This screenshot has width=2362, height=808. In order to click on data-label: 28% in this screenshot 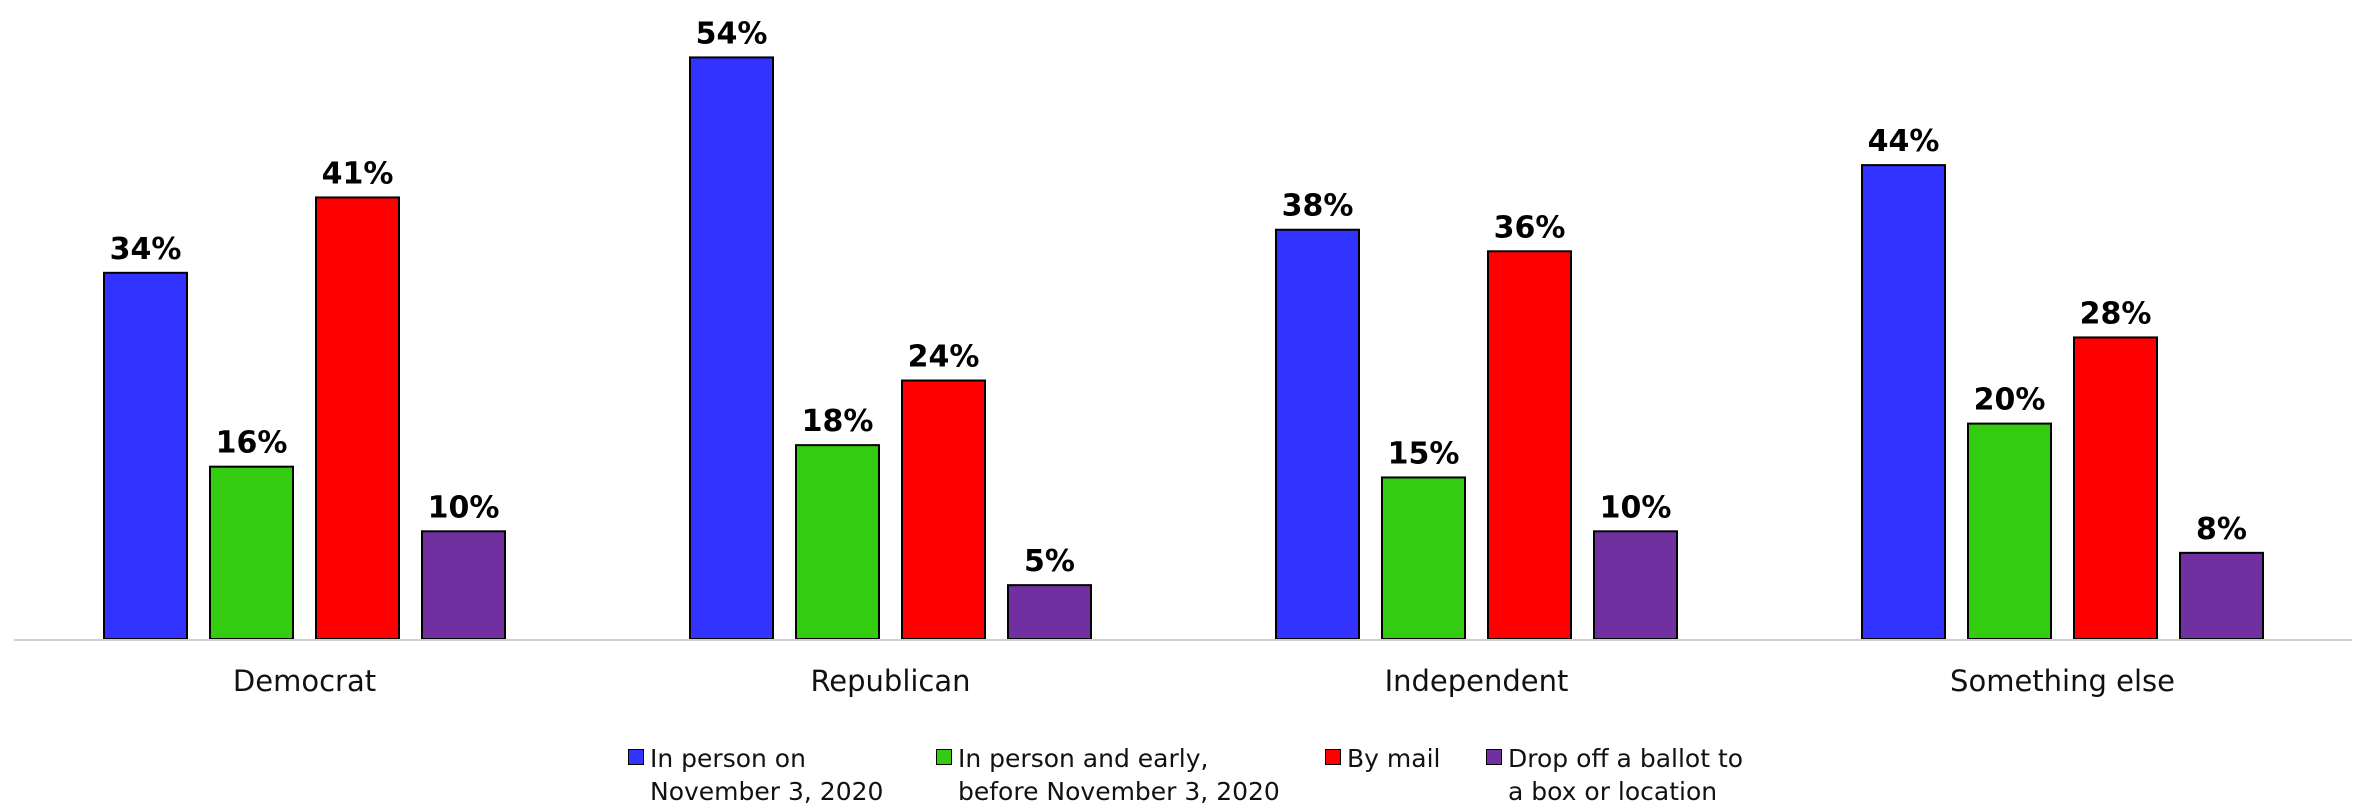, I will do `click(2116, 313)`.